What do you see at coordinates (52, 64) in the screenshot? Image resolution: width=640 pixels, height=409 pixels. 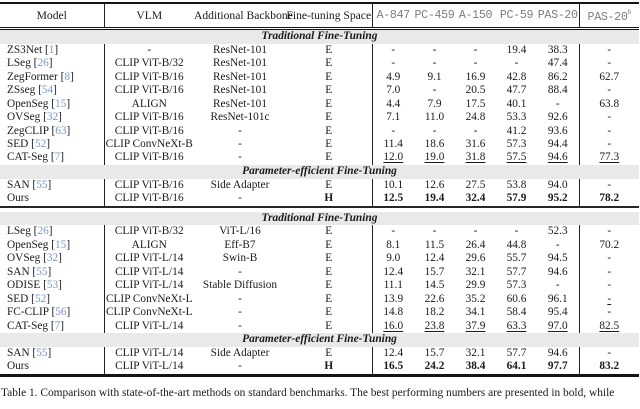 I see `model-cell: LSeg [26]` at bounding box center [52, 64].